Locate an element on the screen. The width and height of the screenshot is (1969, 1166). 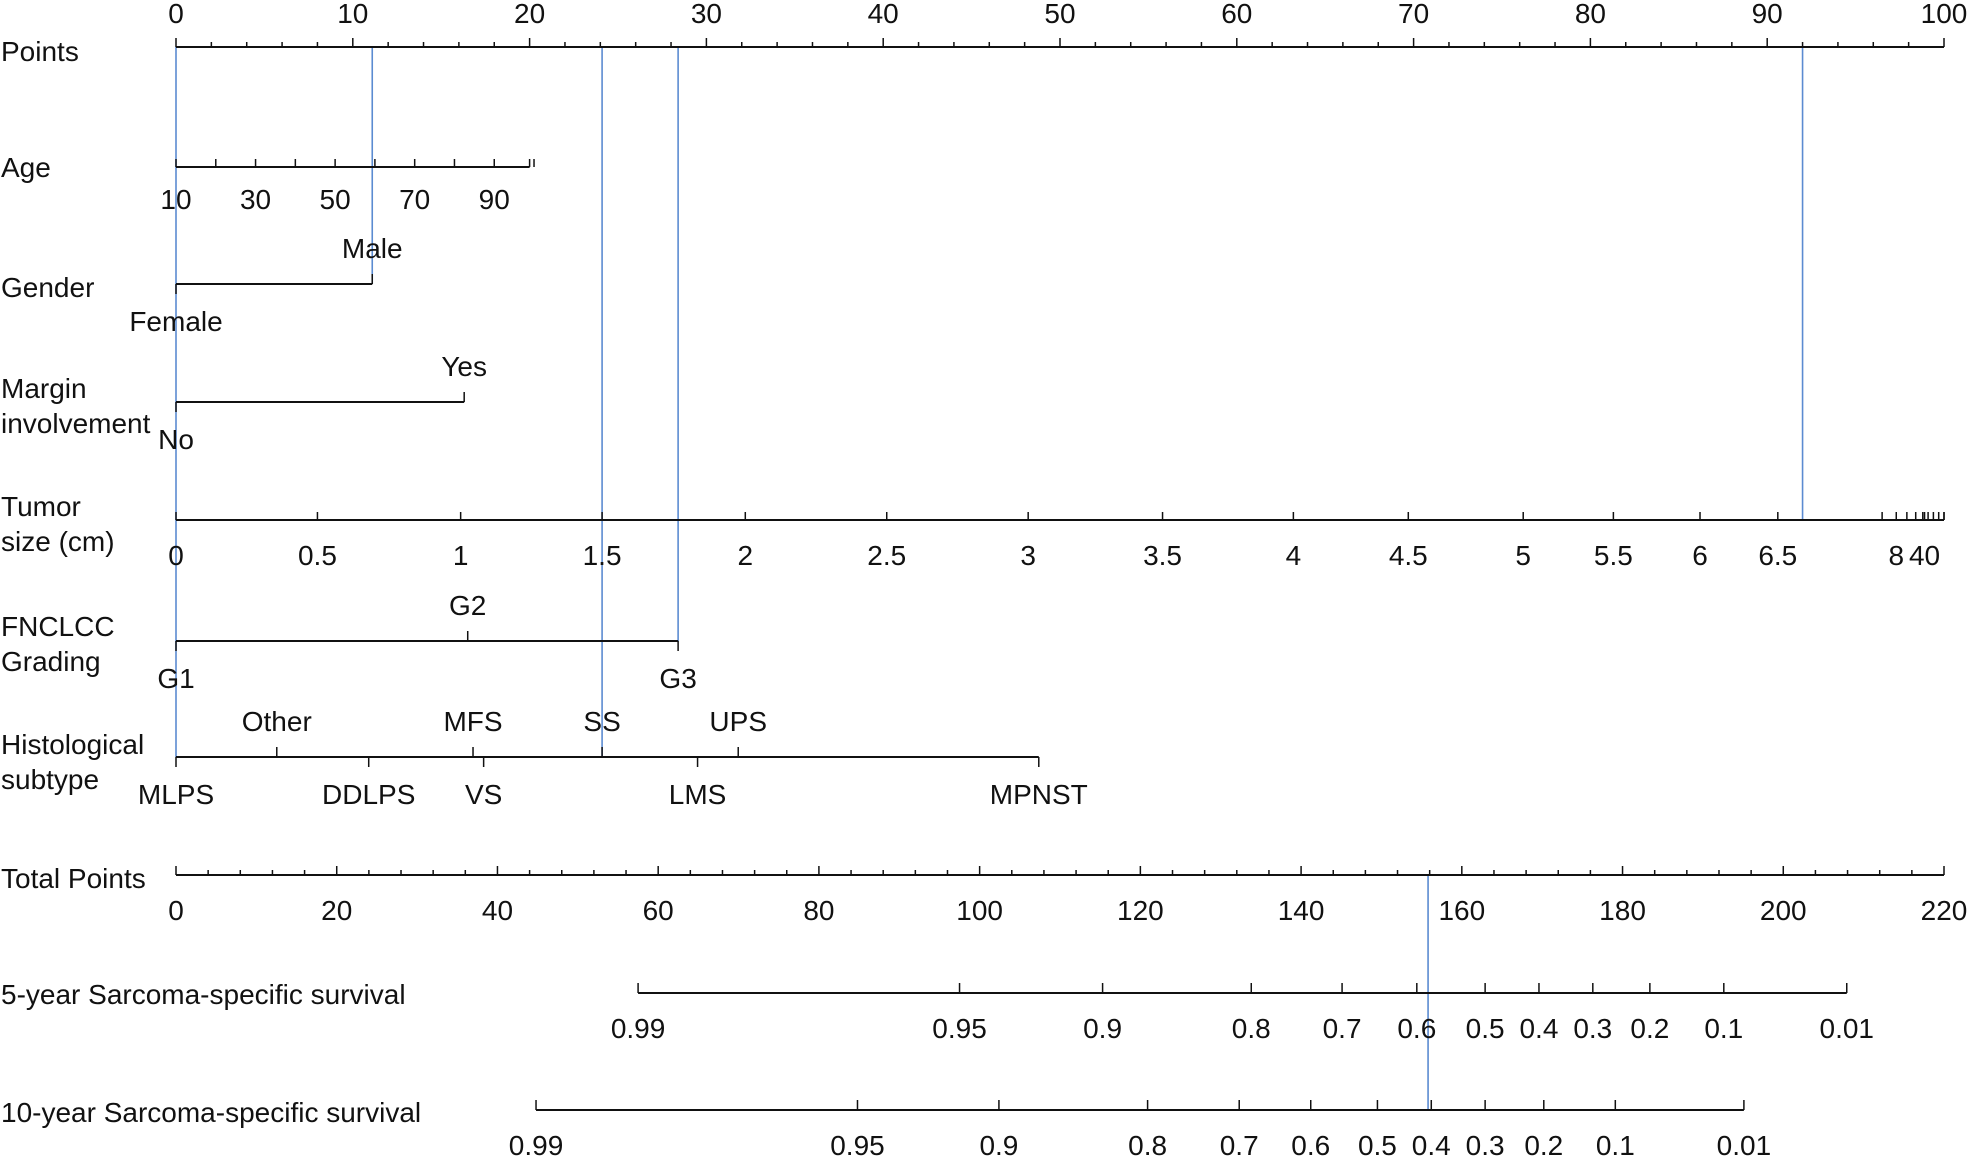
surv10-tick-label: 0.2 is located at coordinates (1543, 1145).